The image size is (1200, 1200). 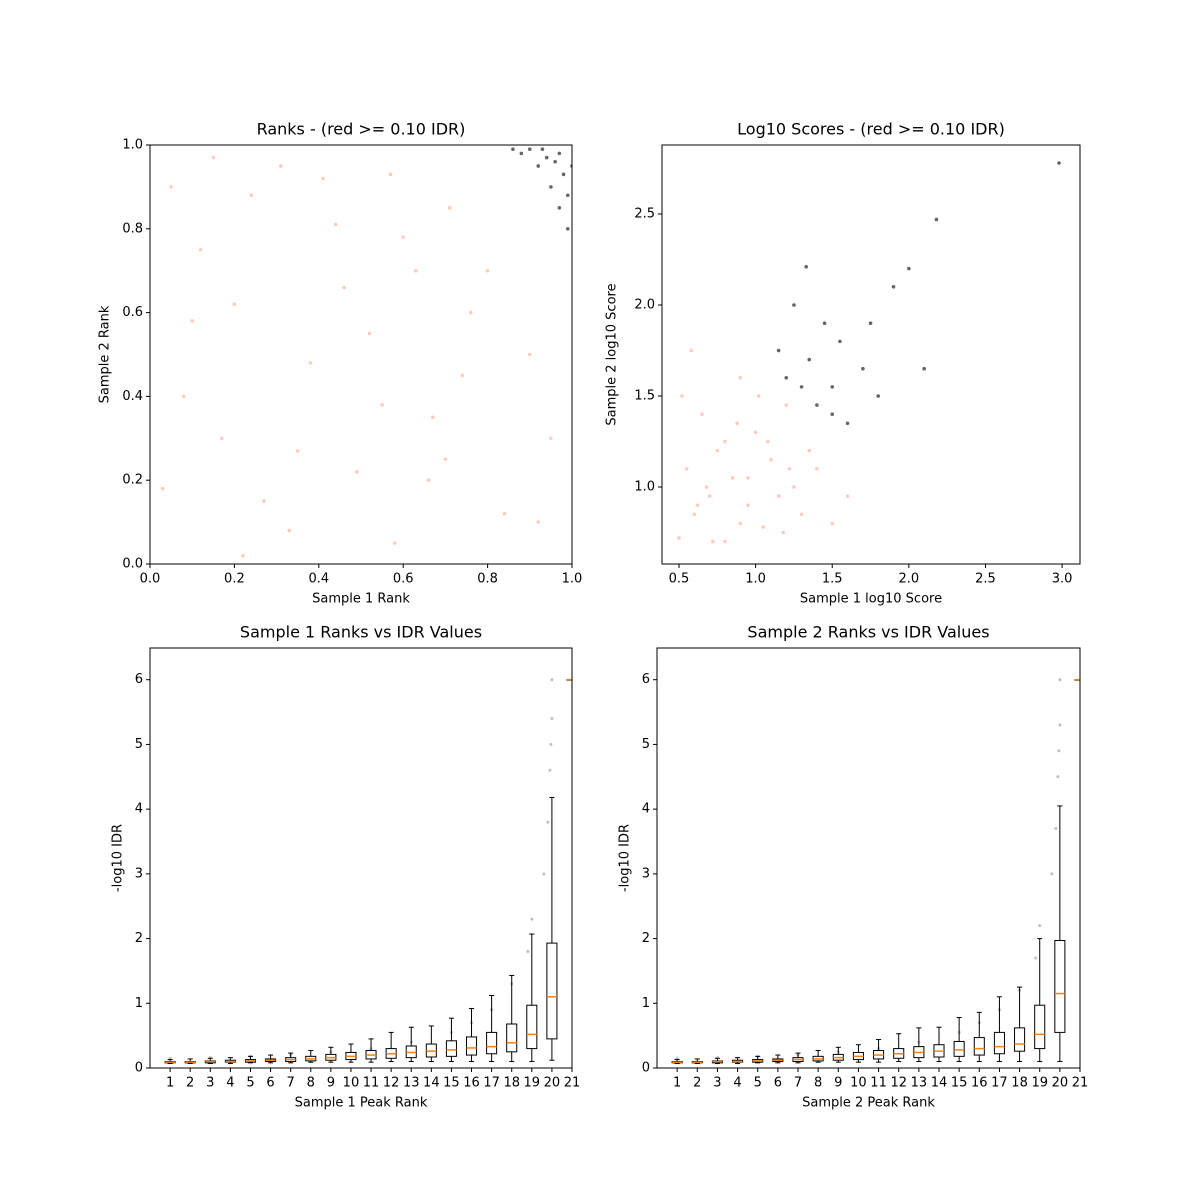 I want to click on x-tick-label: 4, so click(x=230, y=1083).